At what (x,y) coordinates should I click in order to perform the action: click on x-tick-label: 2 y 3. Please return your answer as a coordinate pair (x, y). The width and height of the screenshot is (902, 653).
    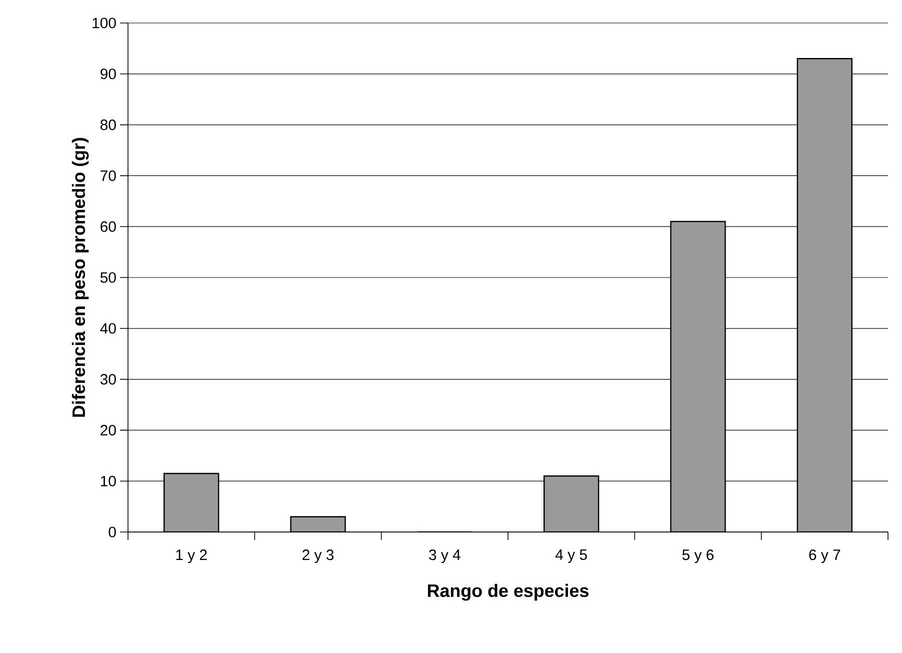
    Looking at the image, I should click on (318, 557).